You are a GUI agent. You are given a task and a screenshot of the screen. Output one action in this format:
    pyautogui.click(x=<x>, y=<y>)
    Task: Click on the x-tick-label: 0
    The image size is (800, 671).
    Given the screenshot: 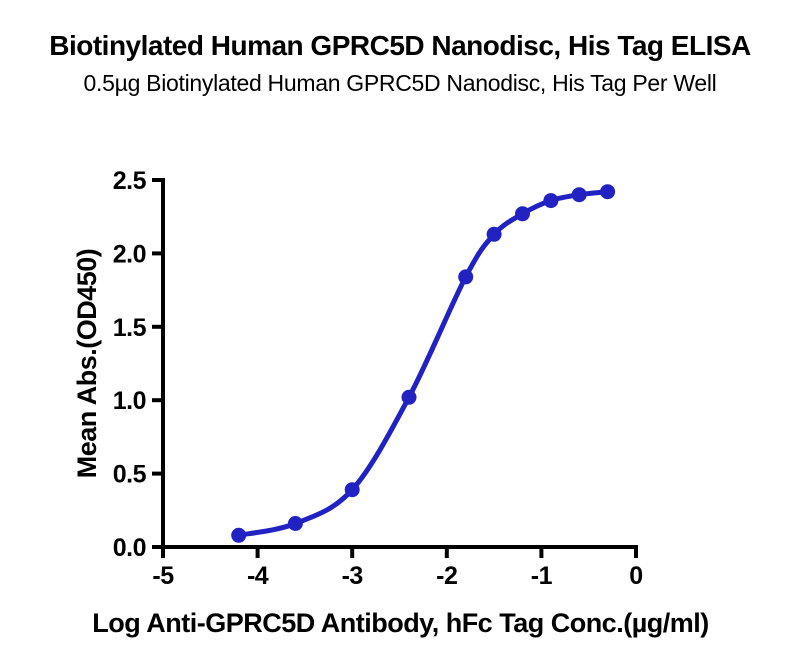 What is the action you would take?
    pyautogui.click(x=635, y=576)
    